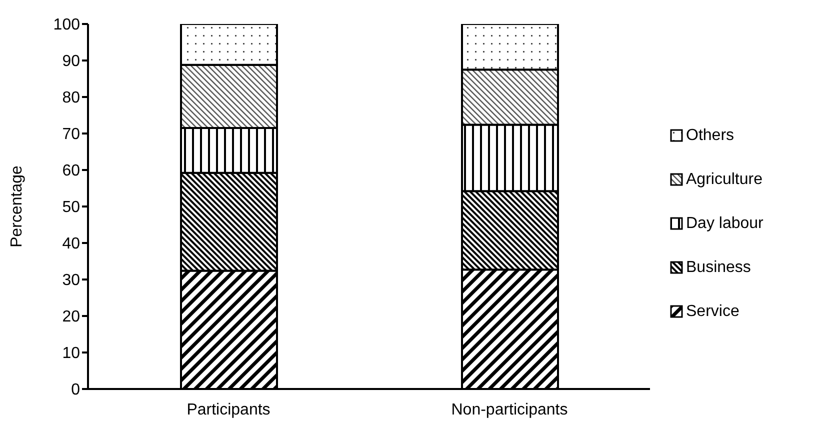  Describe the element at coordinates (75, 390) in the screenshot. I see `y-tick-label: 0` at that location.